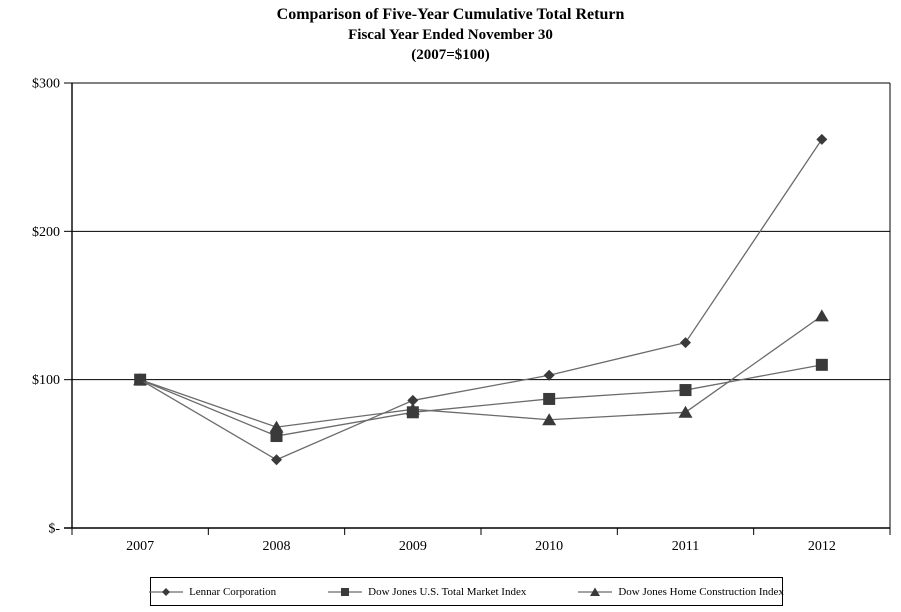 The width and height of the screenshot is (901, 612). What do you see at coordinates (821, 315) in the screenshot?
I see `data-point-dow-jones-home-construction-index-2012` at bounding box center [821, 315].